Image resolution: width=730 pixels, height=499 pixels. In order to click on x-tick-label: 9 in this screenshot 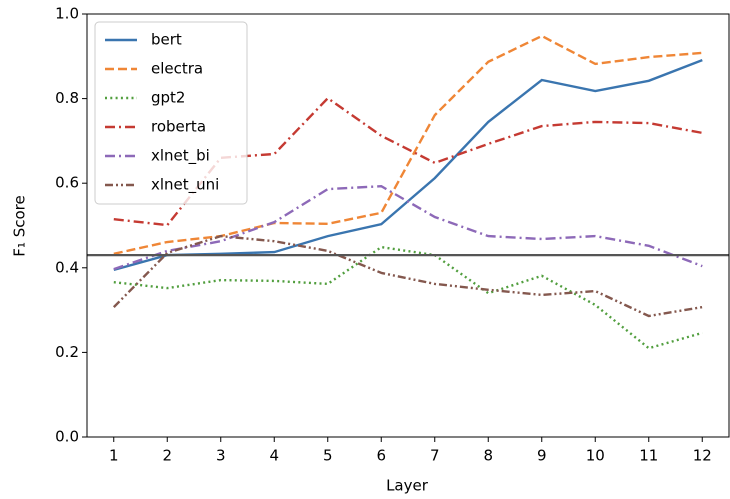, I will do `click(542, 456)`.